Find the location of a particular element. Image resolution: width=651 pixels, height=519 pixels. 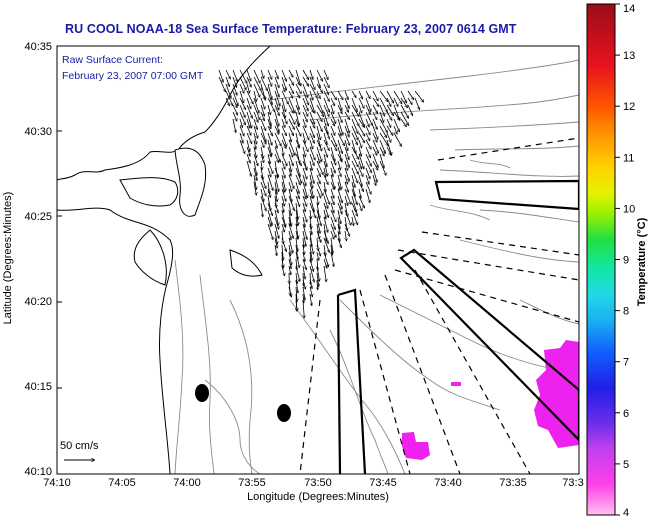

x-tick: 74:00 is located at coordinates (187, 483).